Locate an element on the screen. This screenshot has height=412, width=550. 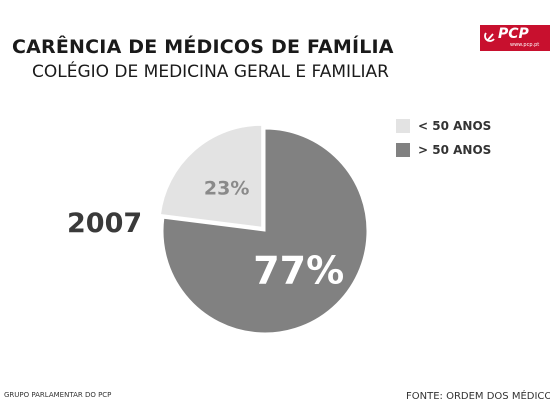
hammer-sickle-icon is located at coordinates (489, 37).